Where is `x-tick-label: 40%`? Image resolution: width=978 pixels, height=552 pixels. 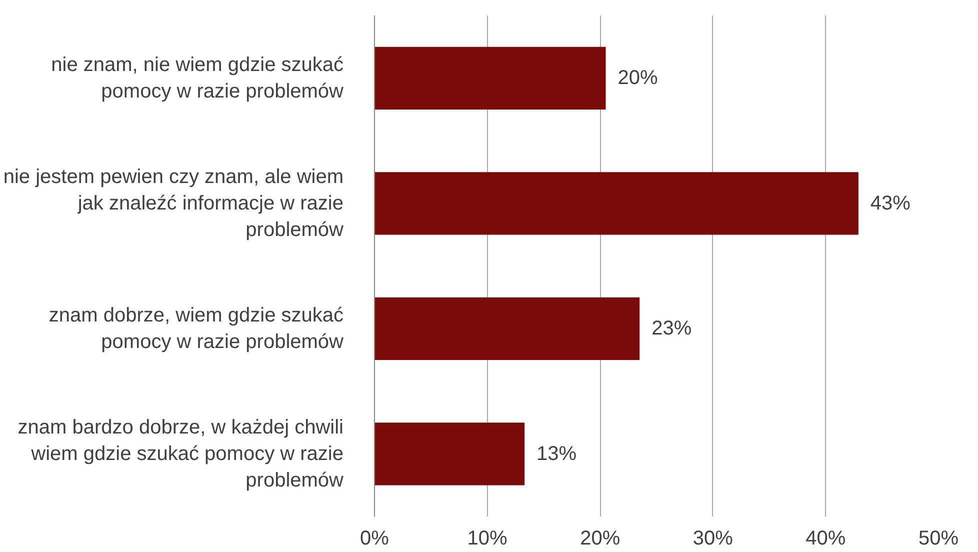
x-tick-label: 40% is located at coordinates (826, 539).